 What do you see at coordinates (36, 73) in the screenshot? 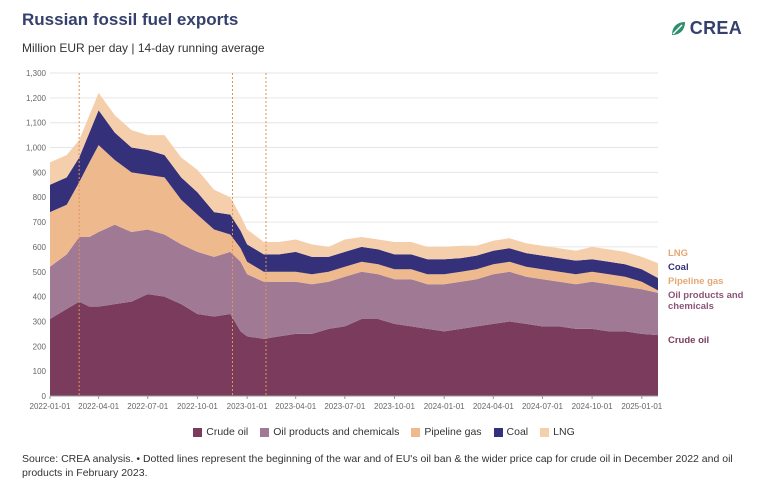
I see `y-tick-label: 1,300` at bounding box center [36, 73].